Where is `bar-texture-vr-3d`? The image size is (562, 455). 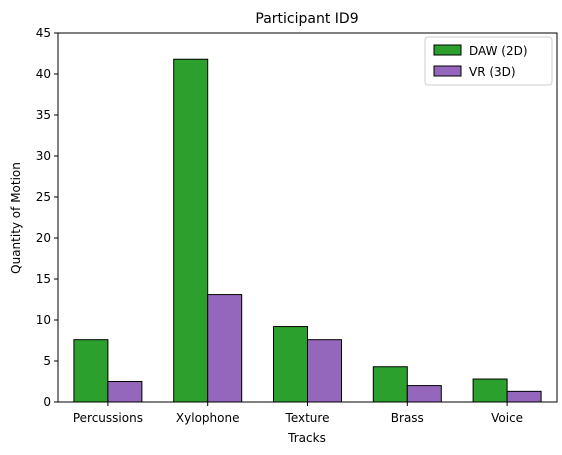
bar-texture-vr-3d is located at coordinates (324, 371).